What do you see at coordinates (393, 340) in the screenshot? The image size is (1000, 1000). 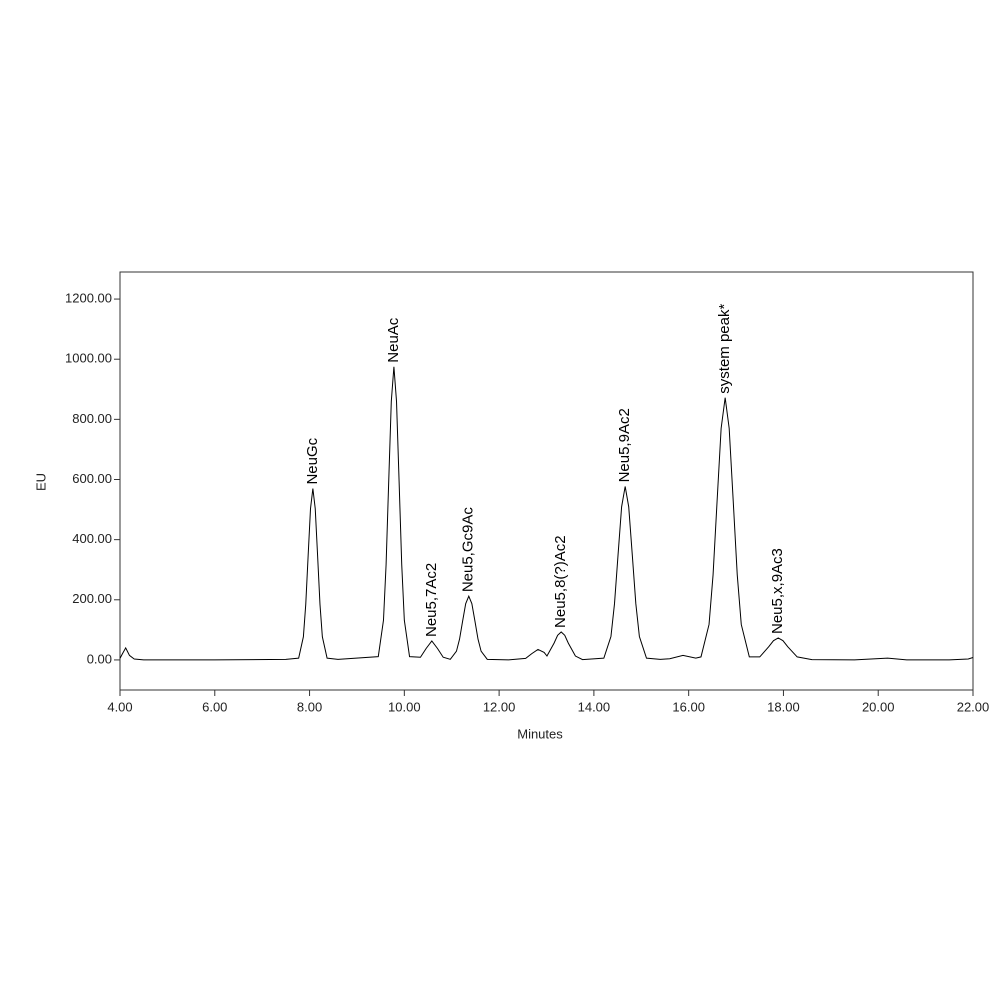 I see `peak-label: NeuAc` at bounding box center [393, 340].